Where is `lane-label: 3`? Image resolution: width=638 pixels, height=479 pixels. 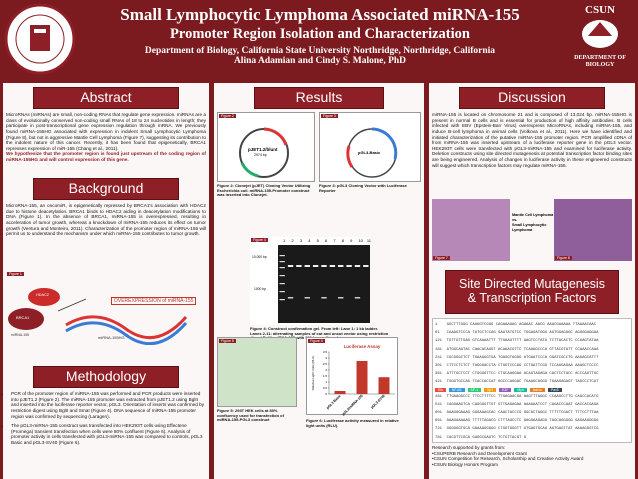 lane-label: 3 is located at coordinates (301, 240).